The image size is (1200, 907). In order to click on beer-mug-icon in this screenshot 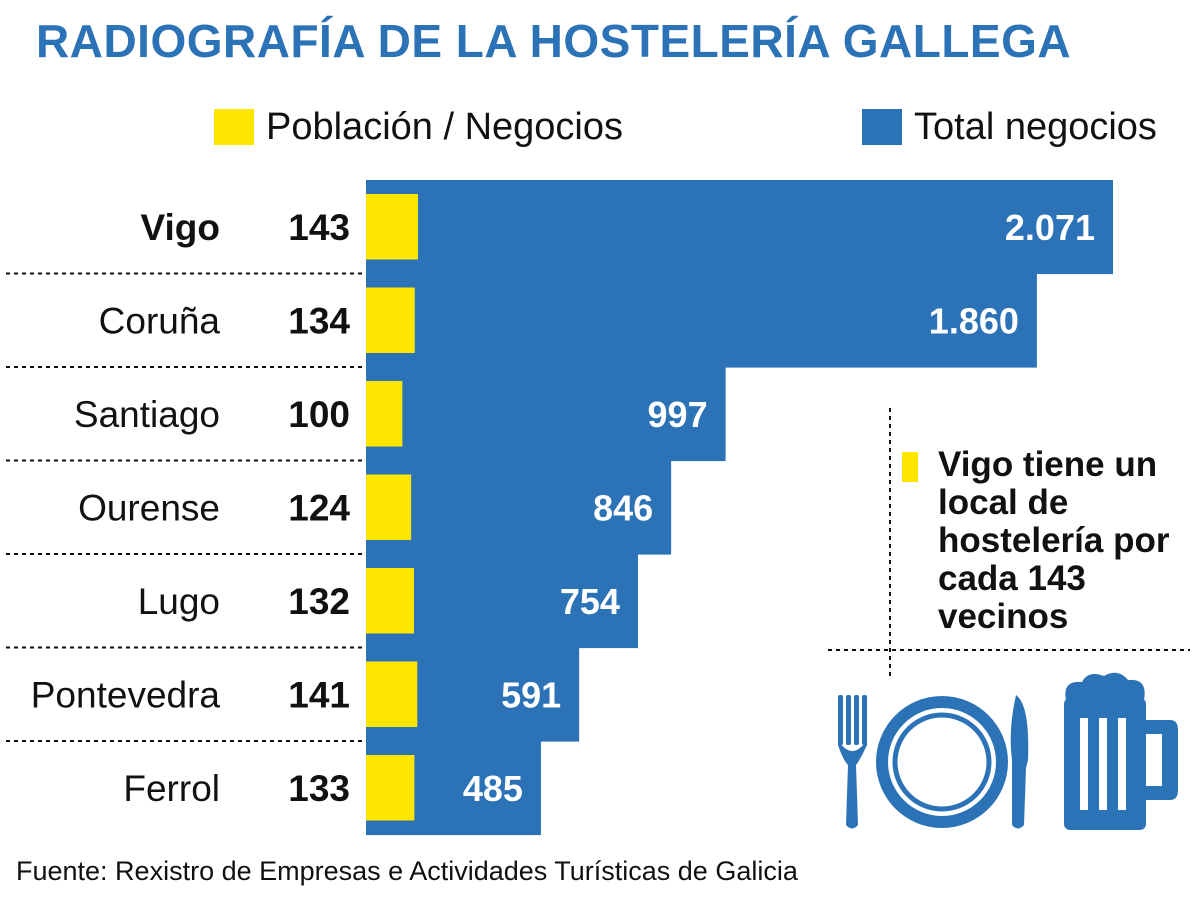, I will do `click(1121, 751)`.